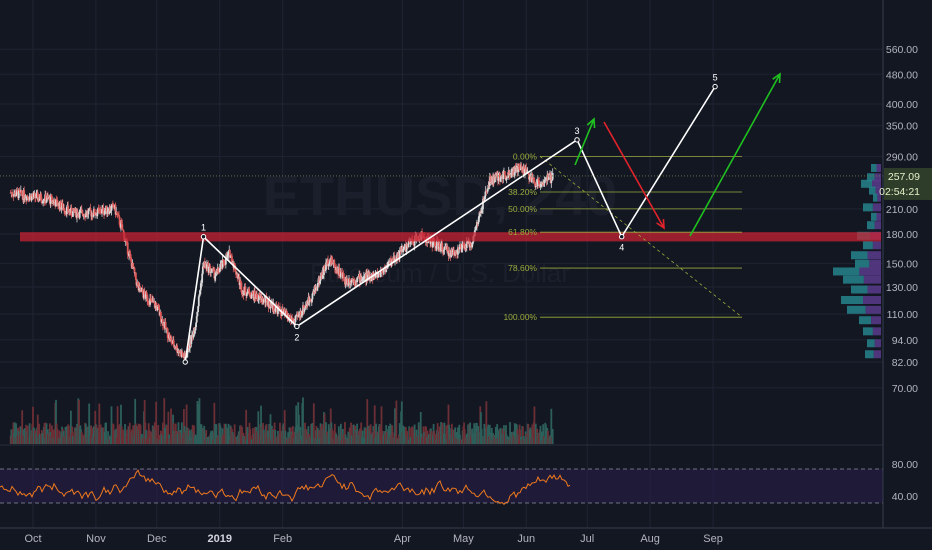 The width and height of the screenshot is (932, 550). Describe the element at coordinates (96, 539) in the screenshot. I see `time-tick-label: Nov` at that location.